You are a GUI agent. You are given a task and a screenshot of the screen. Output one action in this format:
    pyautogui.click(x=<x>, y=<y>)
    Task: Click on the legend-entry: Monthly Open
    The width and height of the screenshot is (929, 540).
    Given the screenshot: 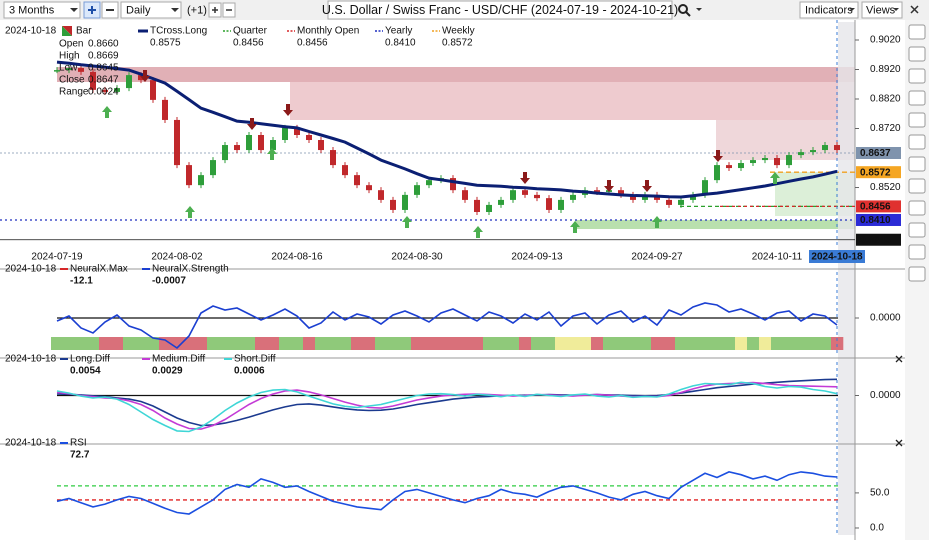 What is the action you would take?
    pyautogui.click(x=328, y=31)
    